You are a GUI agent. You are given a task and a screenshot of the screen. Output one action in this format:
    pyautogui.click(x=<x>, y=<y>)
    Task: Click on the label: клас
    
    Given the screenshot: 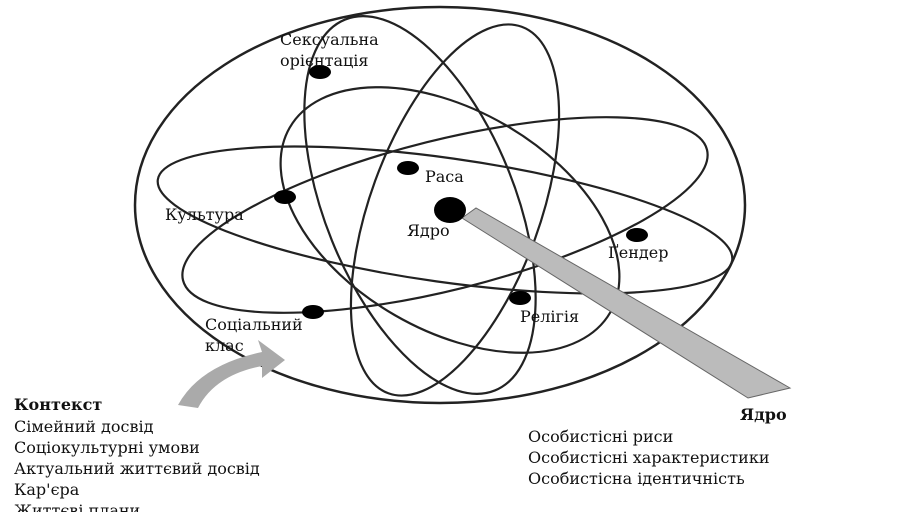 What is the action you would take?
    pyautogui.click(x=224, y=345)
    